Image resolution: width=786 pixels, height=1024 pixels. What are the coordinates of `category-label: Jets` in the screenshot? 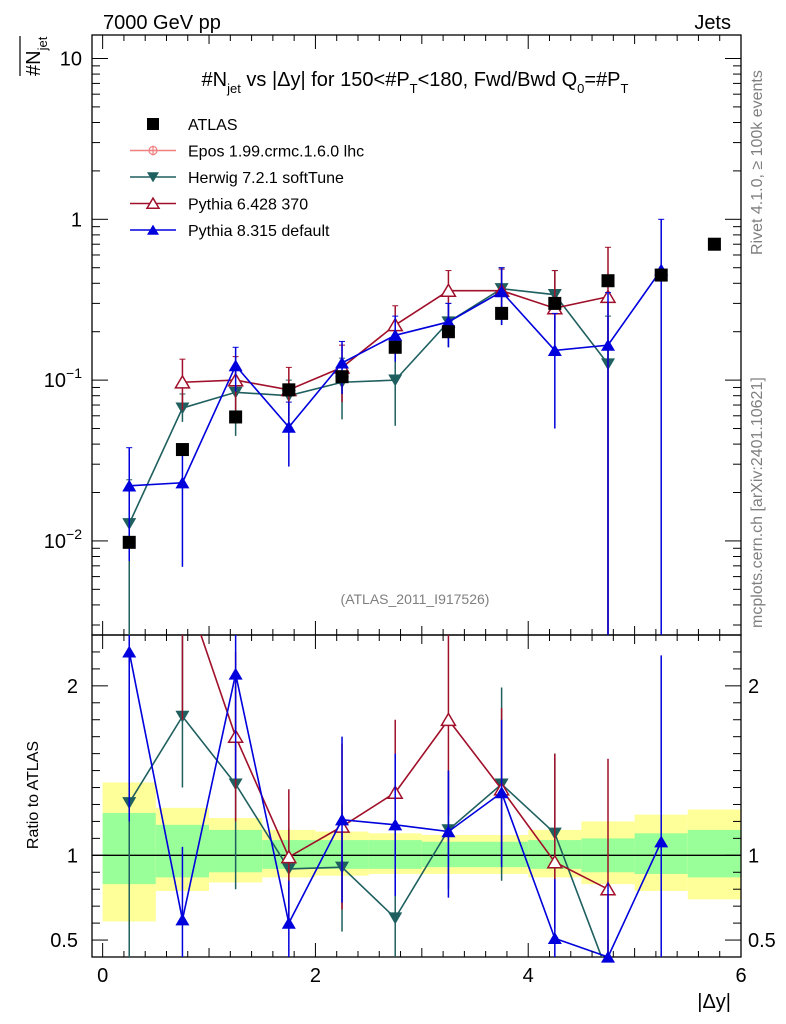 It's located at (712, 23).